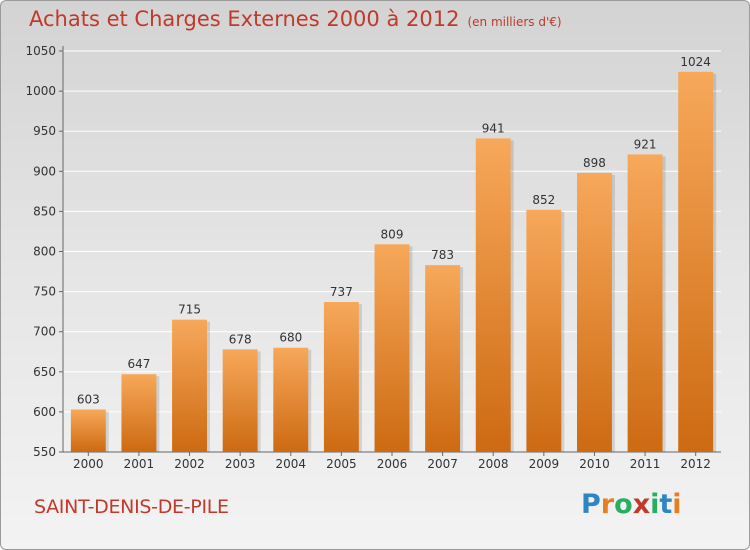 The width and height of the screenshot is (750, 550). What do you see at coordinates (594, 312) in the screenshot?
I see `bar-2010` at bounding box center [594, 312].